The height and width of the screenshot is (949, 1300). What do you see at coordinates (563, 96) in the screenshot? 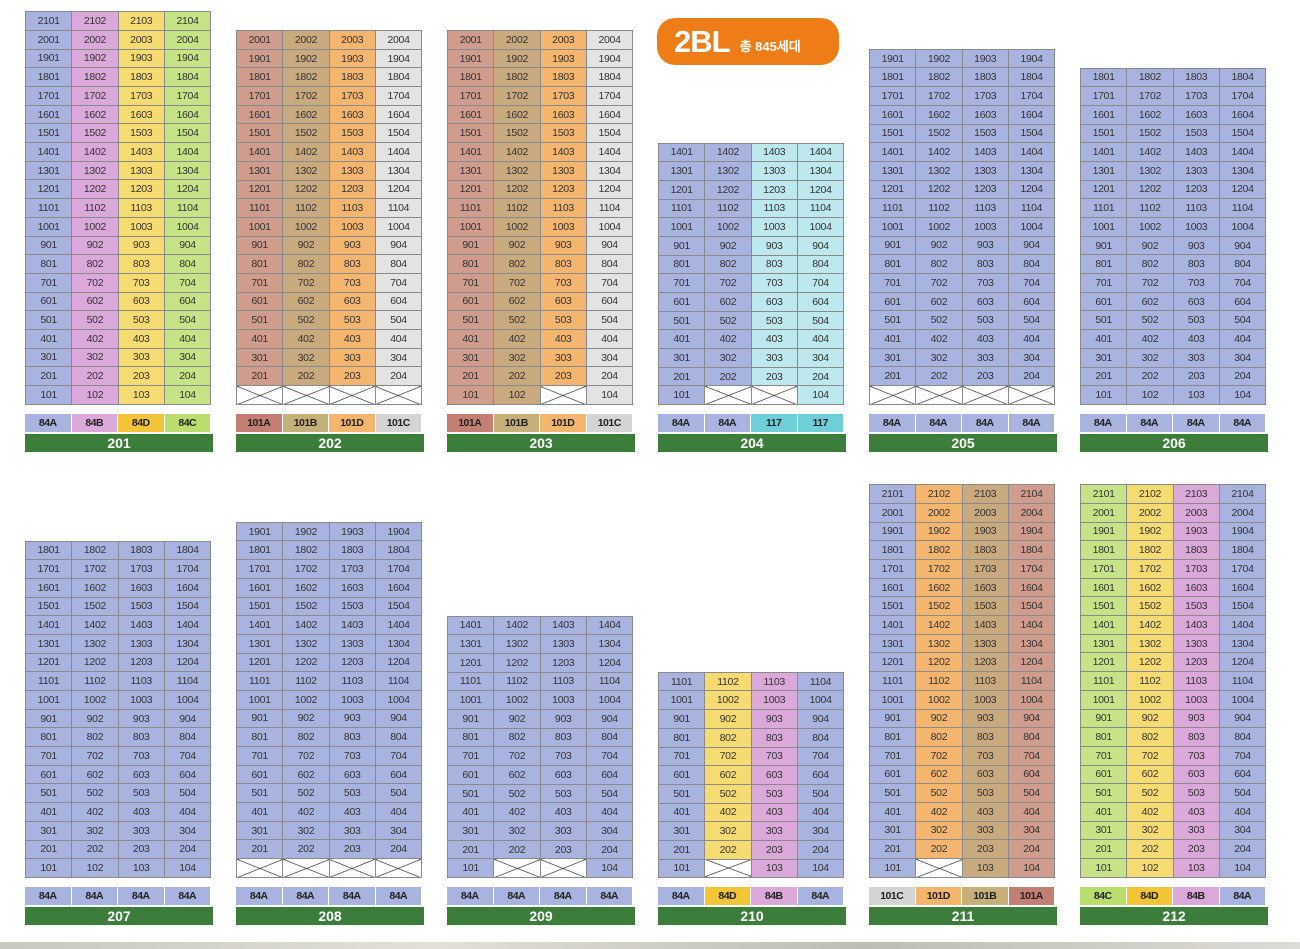
I see `unit-cell: 1703` at bounding box center [563, 96].